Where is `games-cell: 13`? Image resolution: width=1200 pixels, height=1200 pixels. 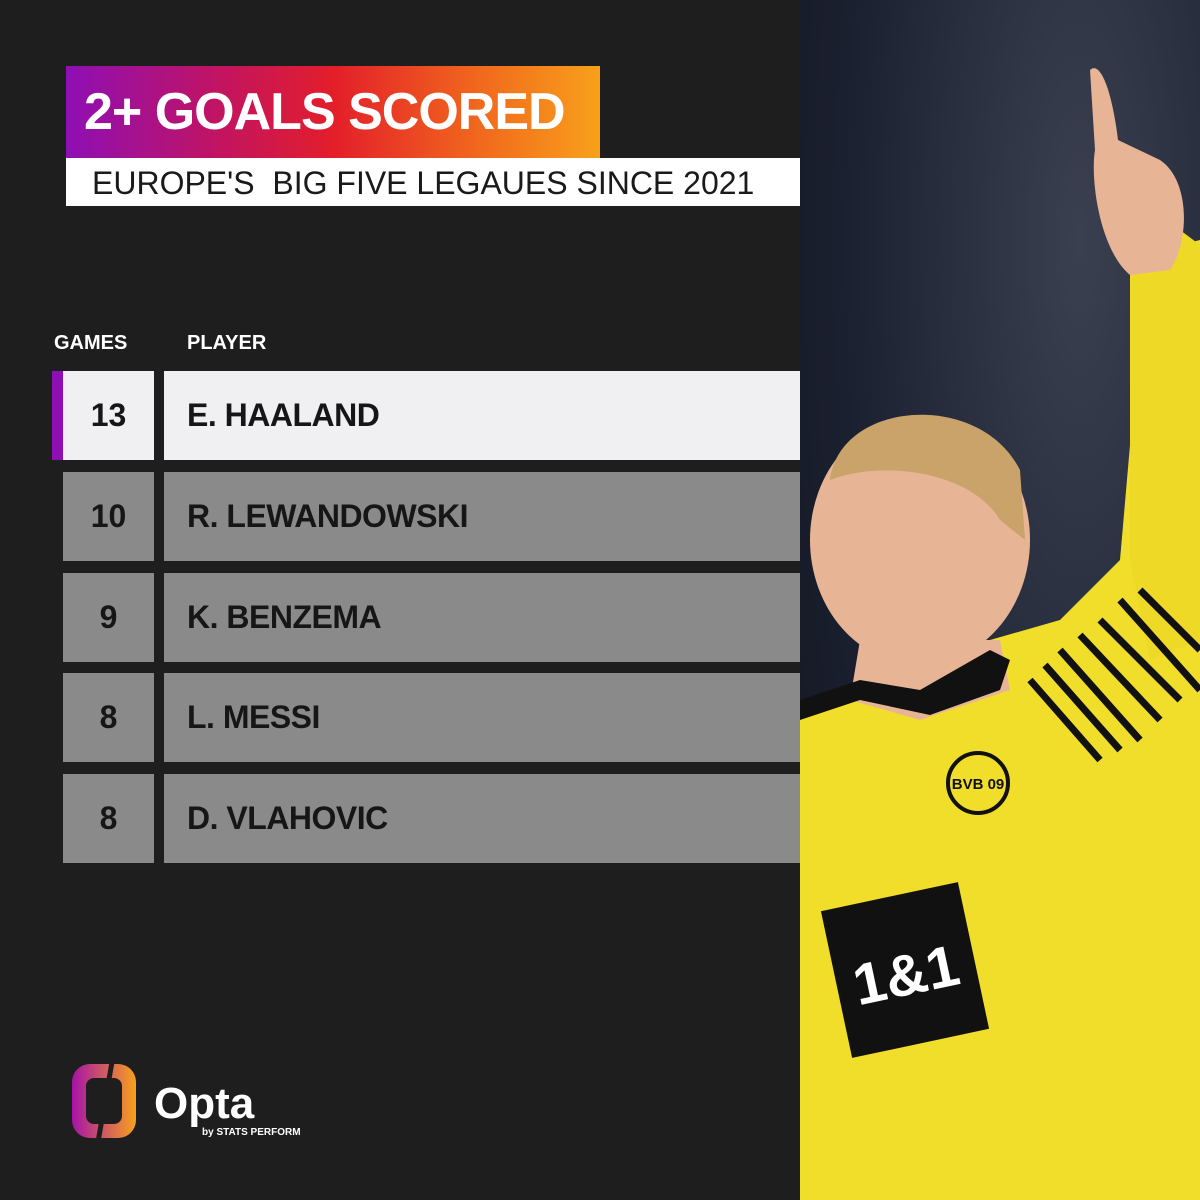 games-cell: 13 is located at coordinates (108, 415).